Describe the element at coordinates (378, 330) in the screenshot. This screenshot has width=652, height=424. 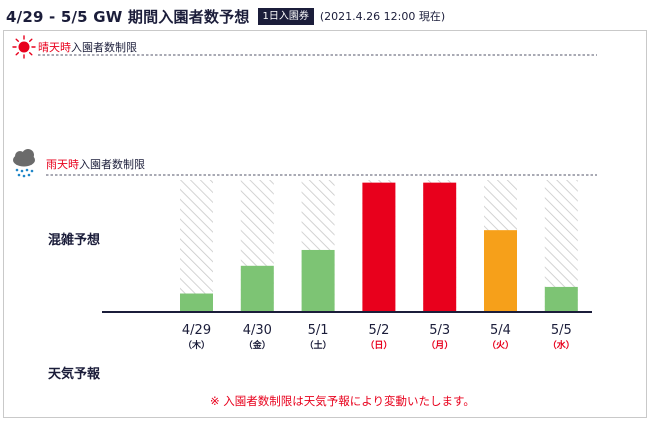
I see `date-tick-label: 5/2` at that location.